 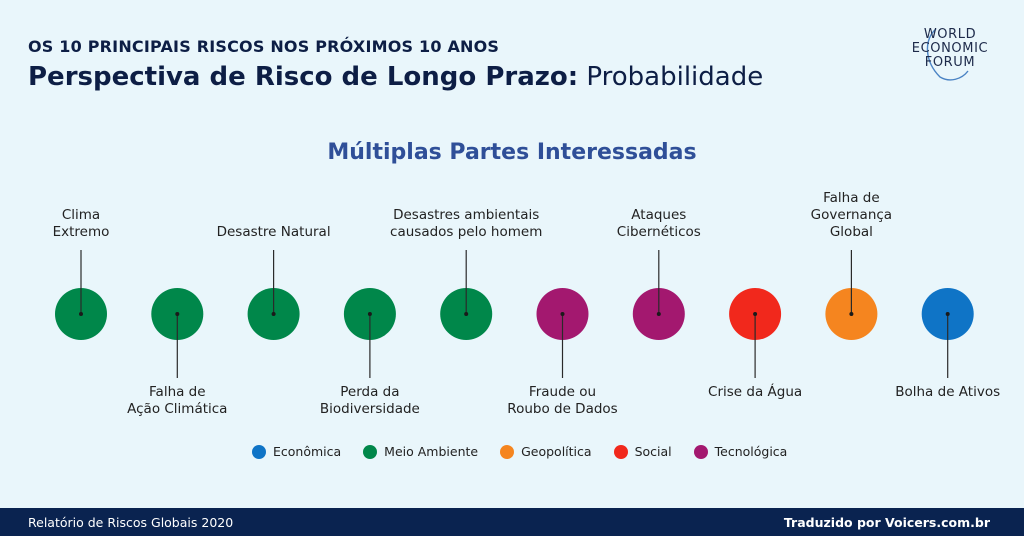 What do you see at coordinates (675, 77) in the screenshot?
I see `page-title-regular: Probabilidade` at bounding box center [675, 77].